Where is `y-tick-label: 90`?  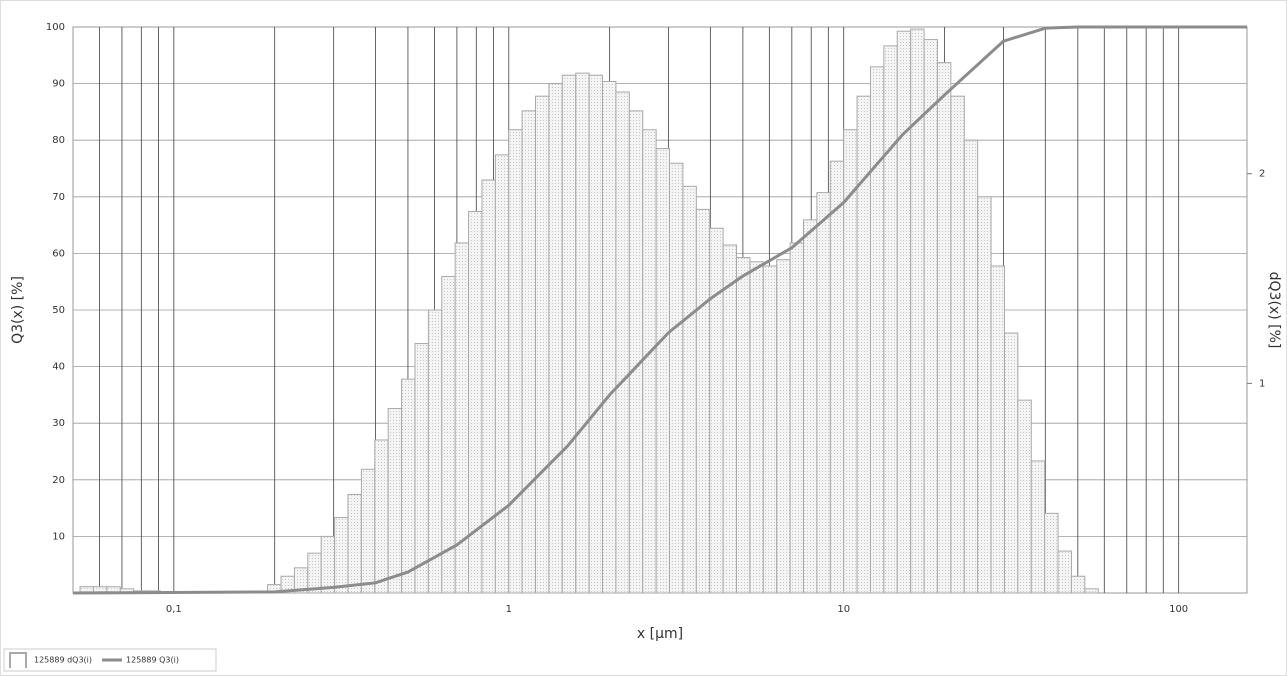
y-tick-label: 90 is located at coordinates (58, 84).